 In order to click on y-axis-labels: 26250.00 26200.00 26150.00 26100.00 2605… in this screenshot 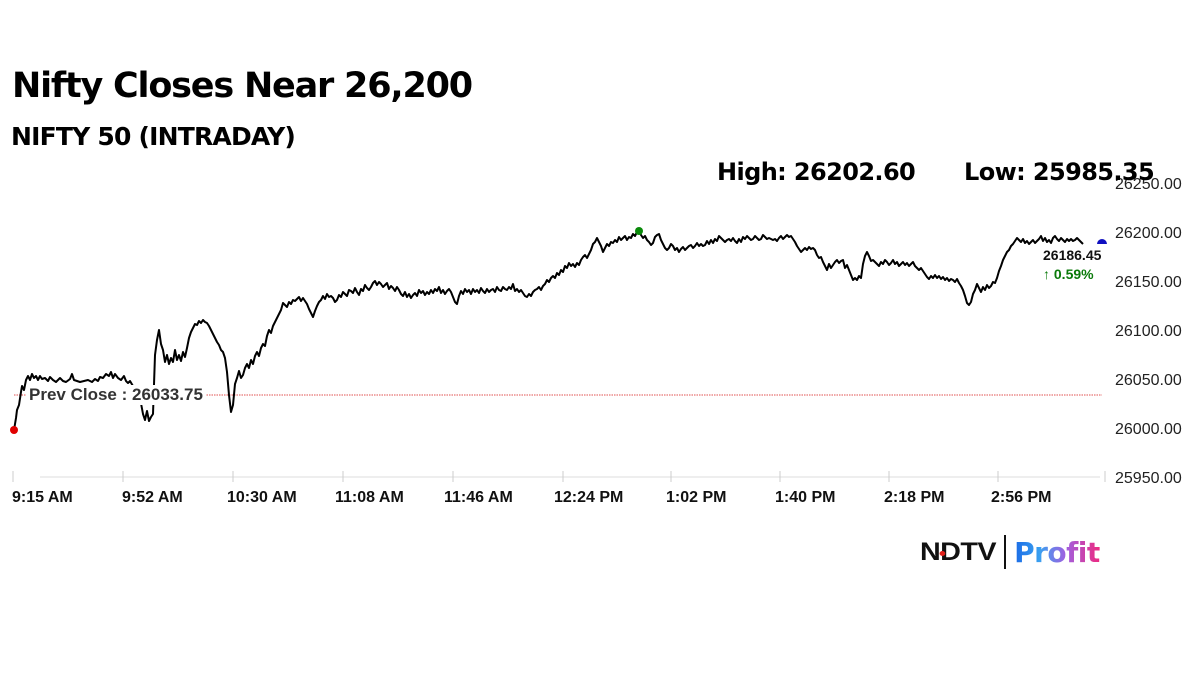, I will do `click(1148, 331)`.